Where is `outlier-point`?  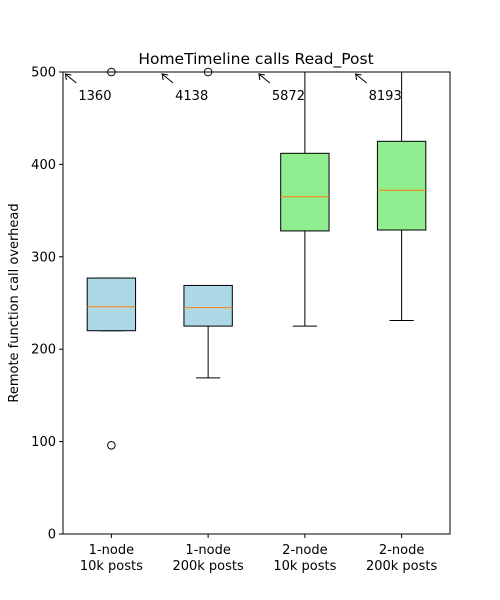
outlier-point is located at coordinates (111, 445).